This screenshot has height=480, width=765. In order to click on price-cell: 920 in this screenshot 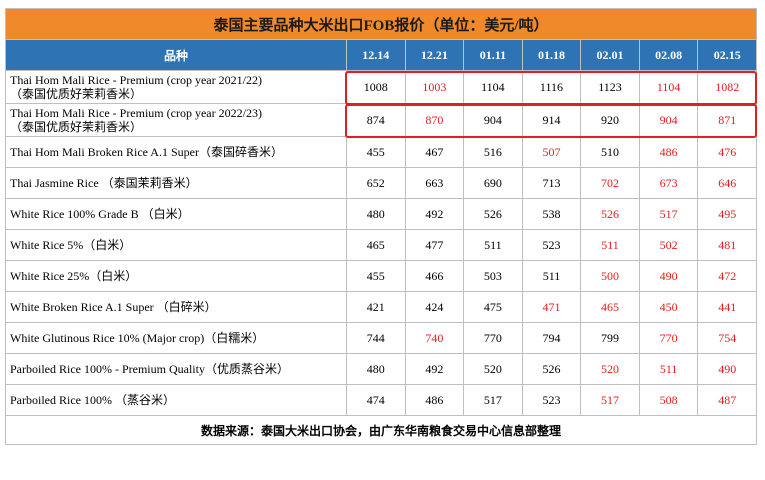, I will do `click(610, 120)`.